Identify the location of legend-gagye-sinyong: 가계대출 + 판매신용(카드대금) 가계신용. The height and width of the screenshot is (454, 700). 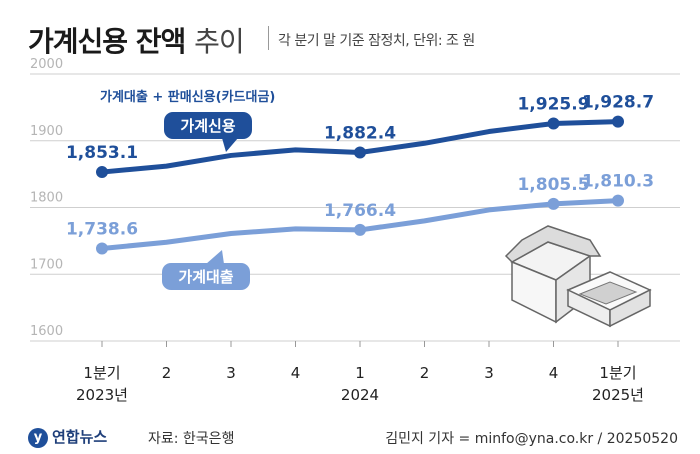
(187, 120).